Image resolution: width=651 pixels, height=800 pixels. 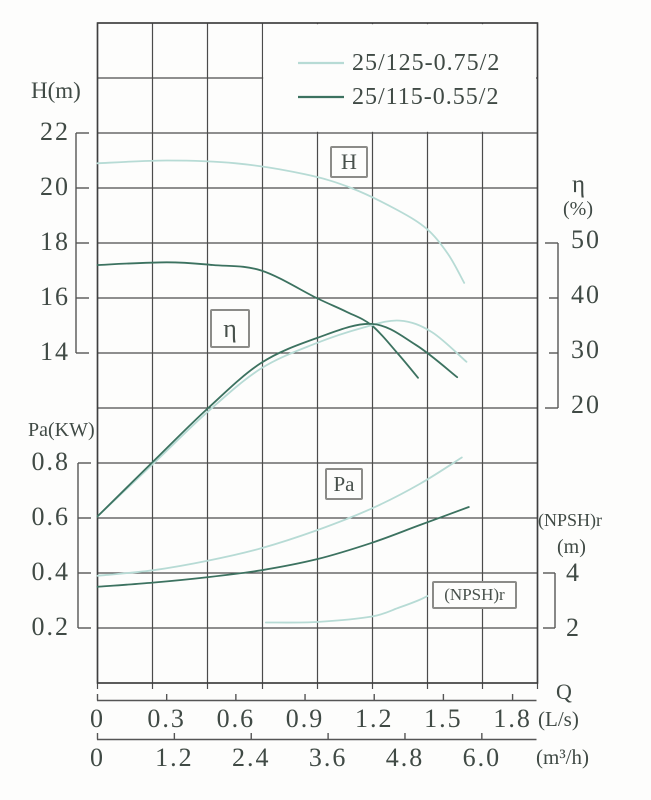 I want to click on q-m3h-axis-tick-label: 3.6, so click(x=328, y=757).